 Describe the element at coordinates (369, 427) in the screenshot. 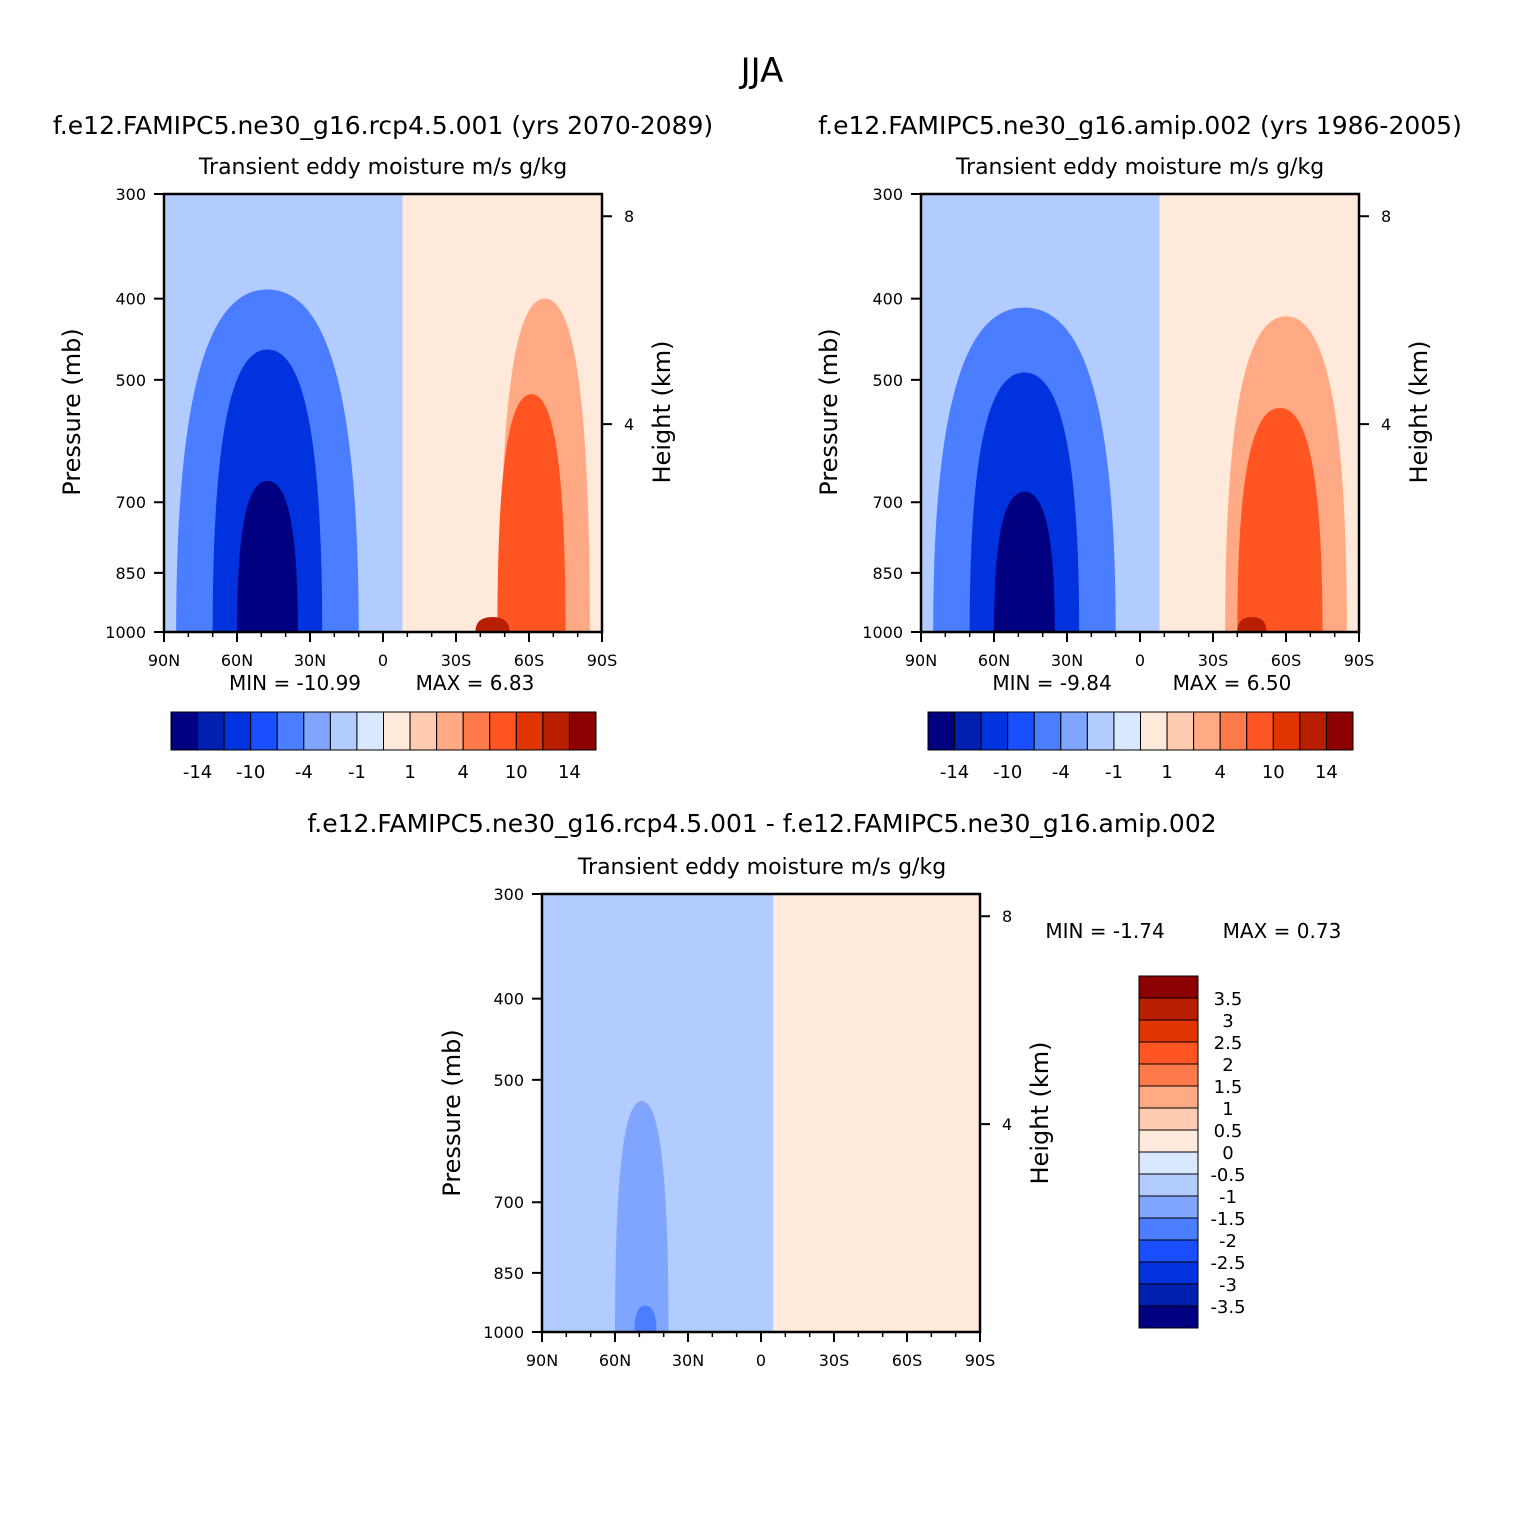

I see `panel-1-plot: 90N 60N 30N 0 30S 60S 90S 300 400 500 700 850 1000 8 4` at that location.